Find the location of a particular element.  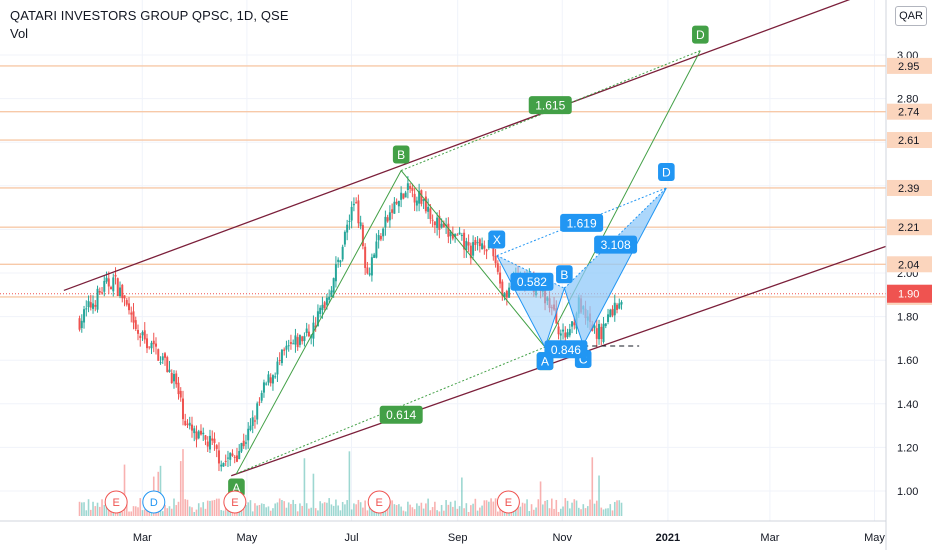

symbol-title: QATARI INVESTORS GROUP QPSC, 1D, QSE is located at coordinates (149, 15).